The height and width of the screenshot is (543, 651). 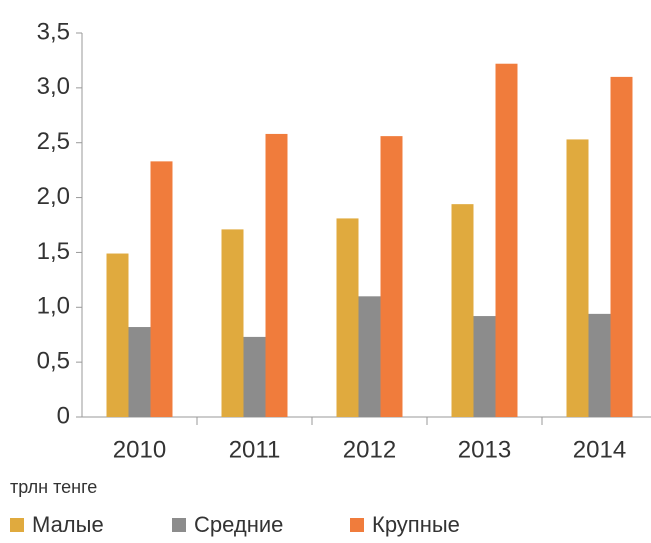 What do you see at coordinates (53, 196) in the screenshot?
I see `y-tick-label: 2,0` at bounding box center [53, 196].